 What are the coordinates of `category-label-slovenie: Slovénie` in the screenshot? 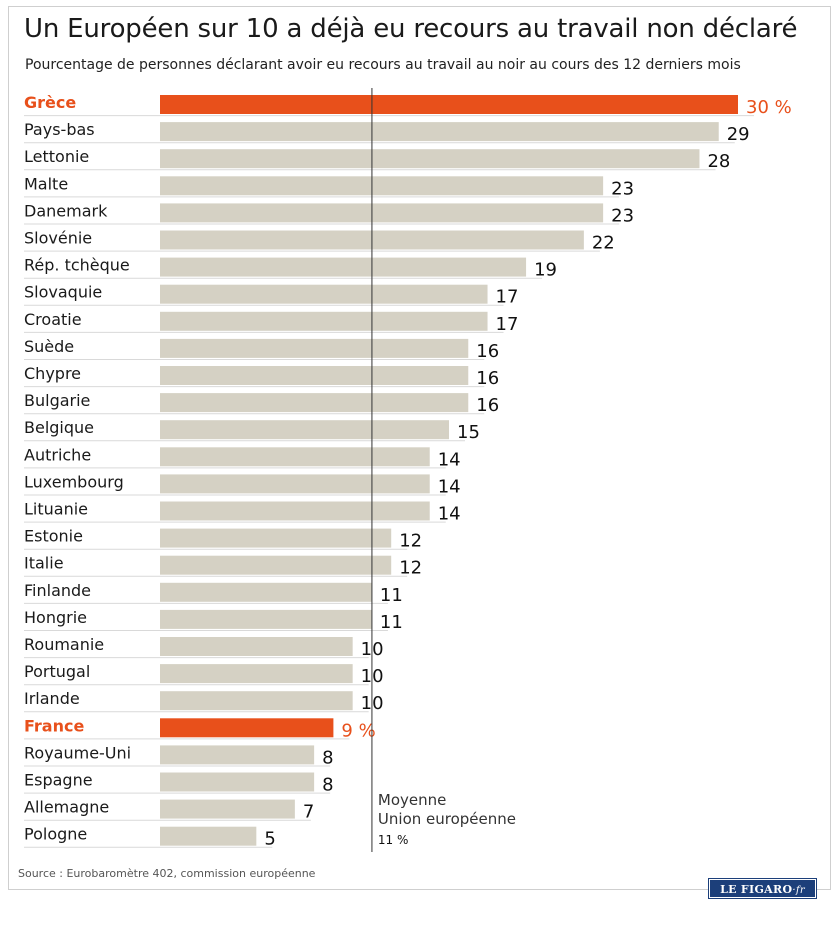 It's located at (58, 238).